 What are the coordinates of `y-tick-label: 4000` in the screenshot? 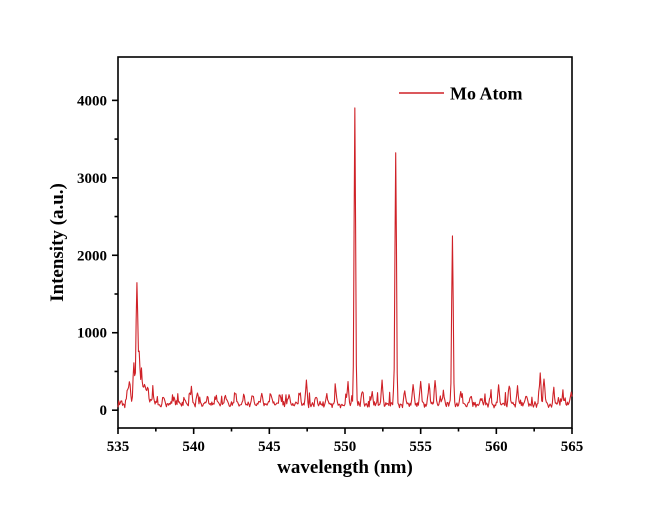 It's located at (92, 101).